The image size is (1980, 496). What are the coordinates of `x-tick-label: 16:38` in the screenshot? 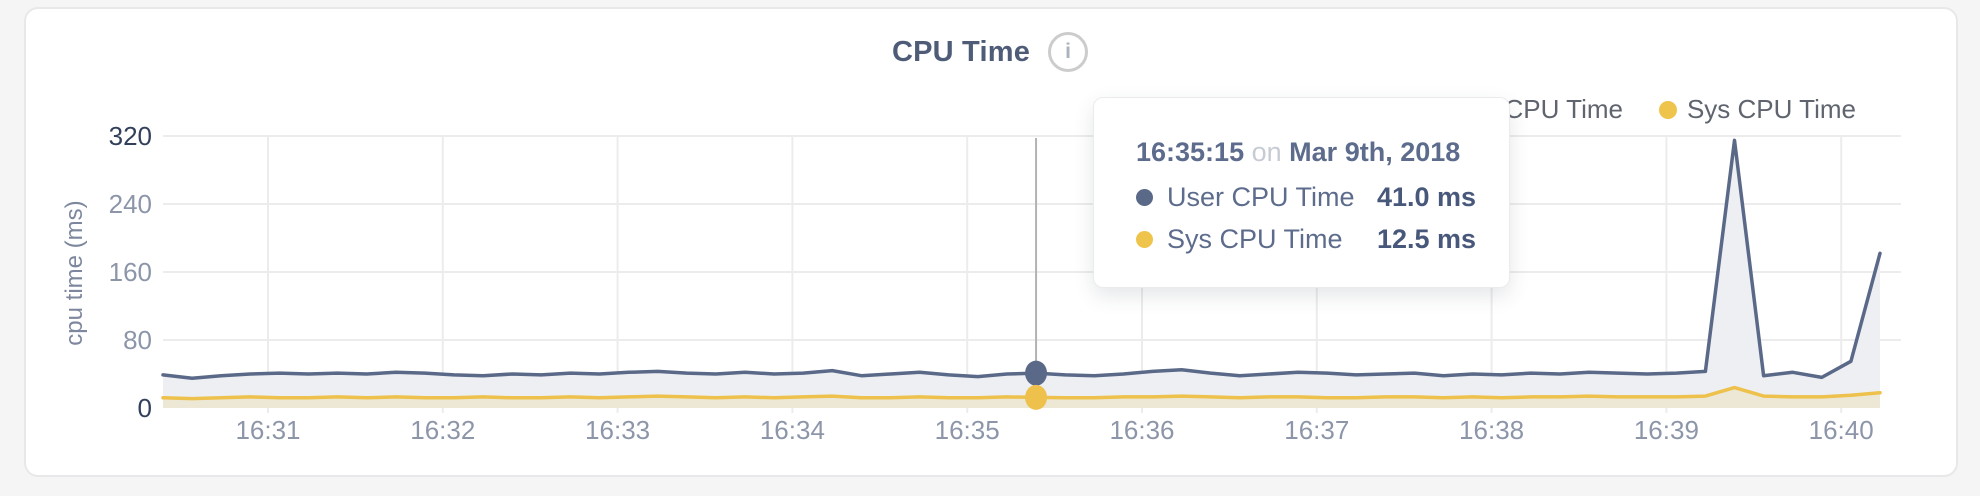 It's located at (1492, 430).